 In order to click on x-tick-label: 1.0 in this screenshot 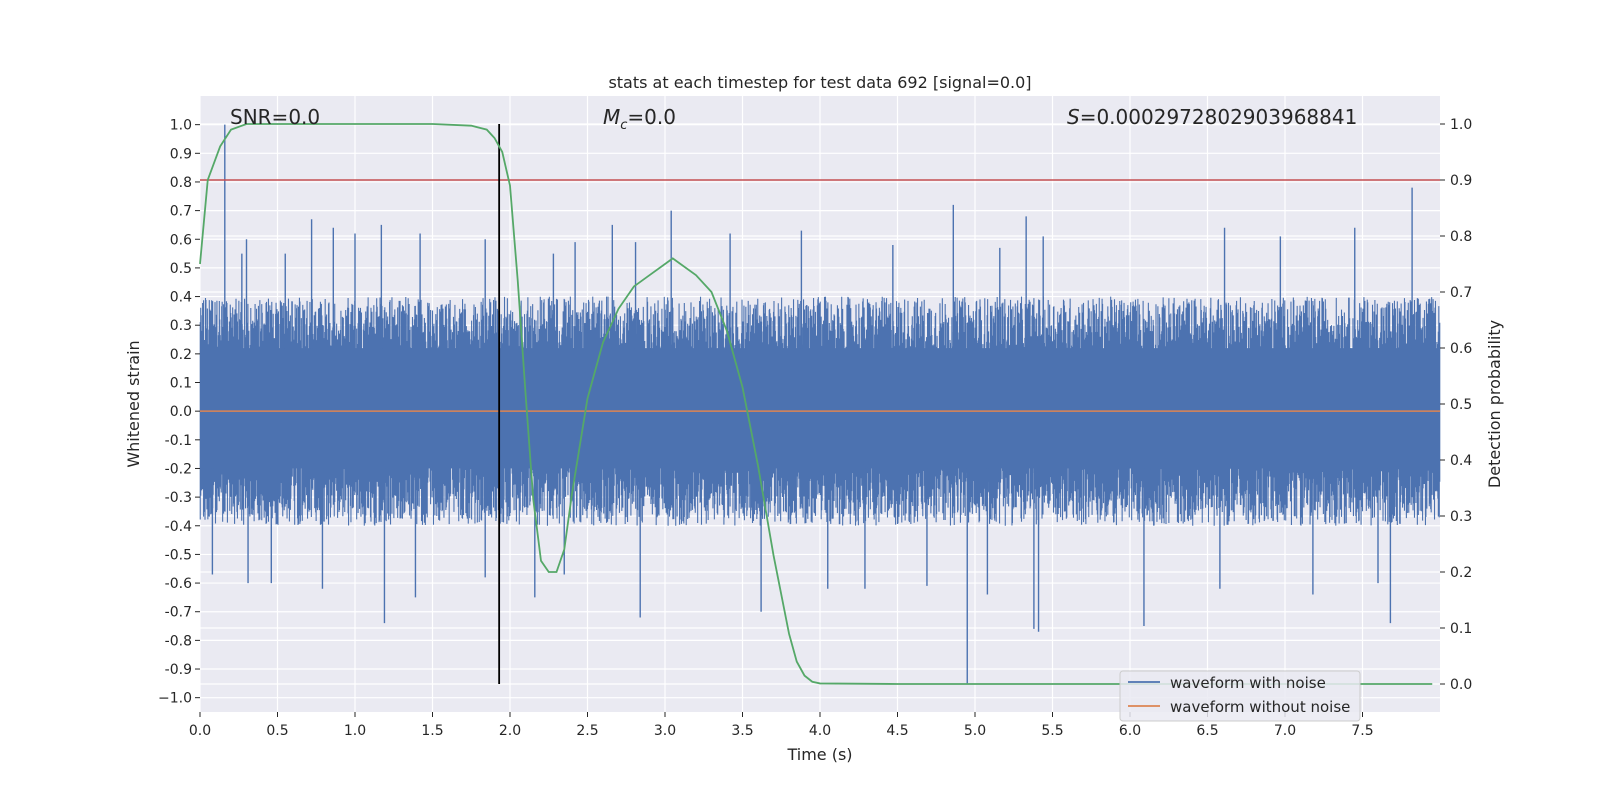, I will do `click(355, 731)`.